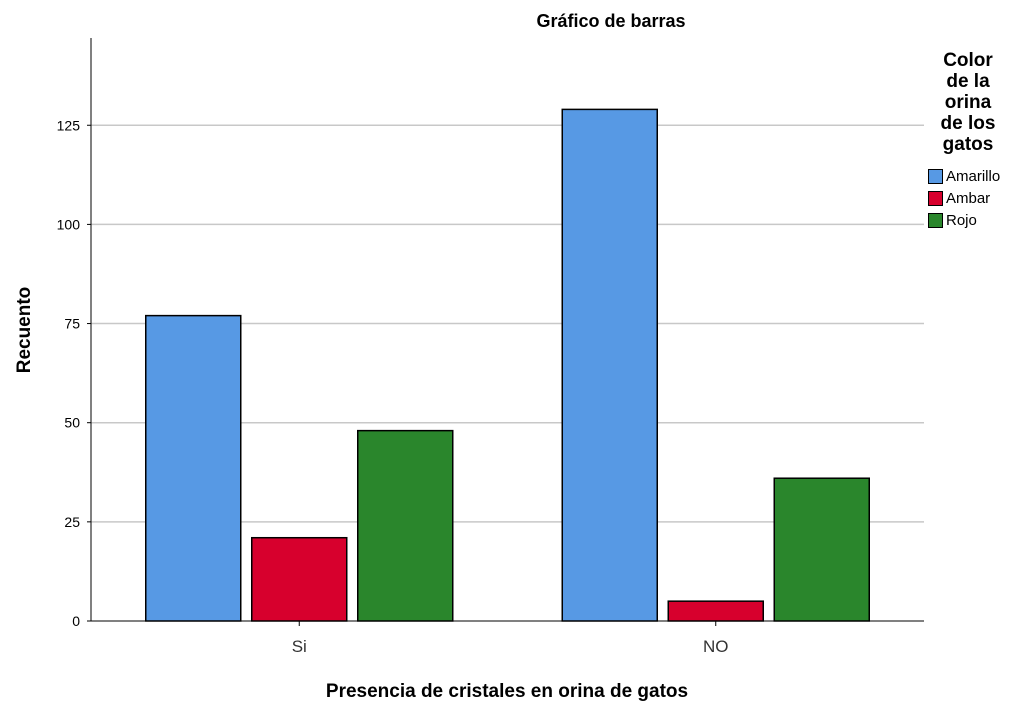 The height and width of the screenshot is (706, 1022). What do you see at coordinates (76, 621) in the screenshot?
I see `y-tick-label: 0` at bounding box center [76, 621].